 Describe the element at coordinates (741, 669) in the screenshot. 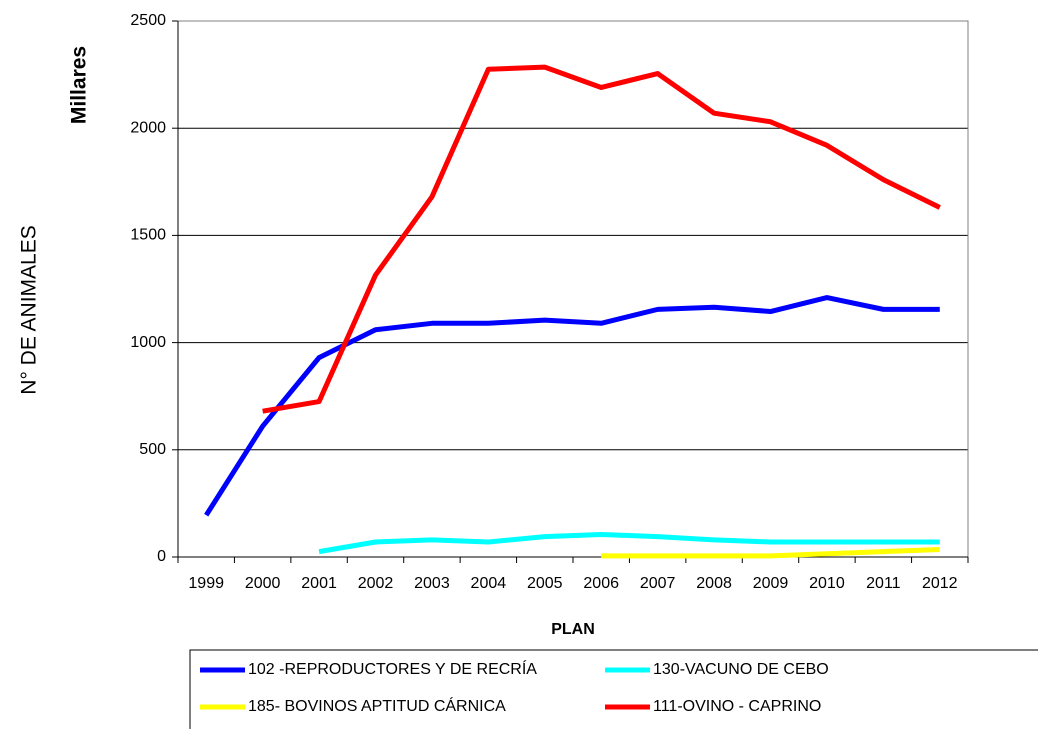

I see `legend-label: 130-VACUNO DE CEBO` at that location.